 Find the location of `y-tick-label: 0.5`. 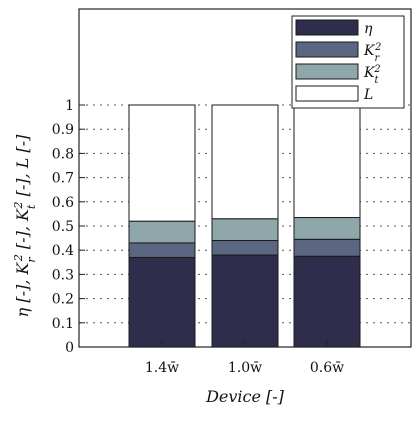

y-tick-label: 0.5 is located at coordinates (63, 227).